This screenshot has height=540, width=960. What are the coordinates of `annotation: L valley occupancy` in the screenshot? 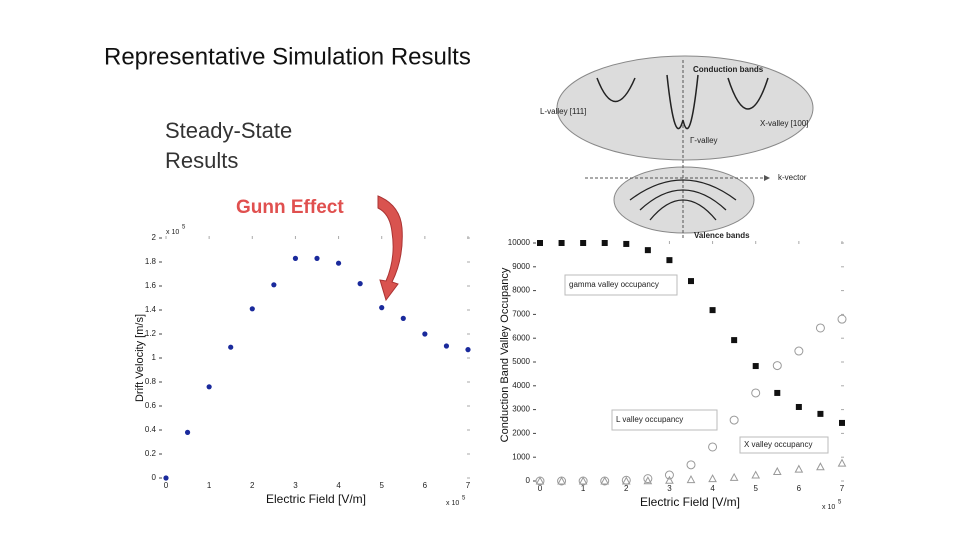 It's located at (649, 419).